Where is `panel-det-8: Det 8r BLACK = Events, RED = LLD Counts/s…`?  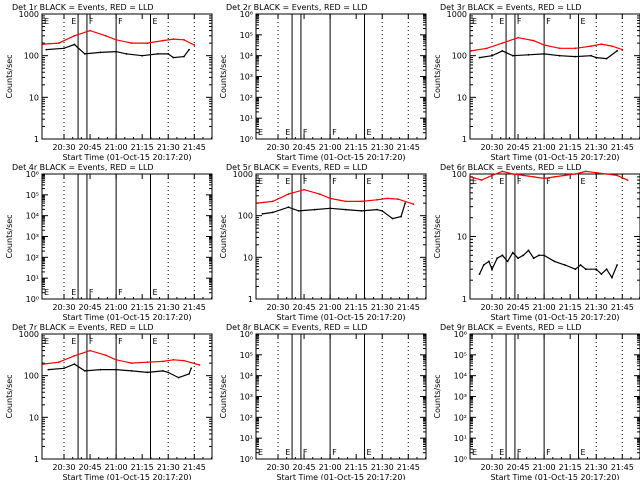
panel-det-8: Det 8r BLACK = Events, RED = LLD Counts/s… is located at coordinates (323, 401).